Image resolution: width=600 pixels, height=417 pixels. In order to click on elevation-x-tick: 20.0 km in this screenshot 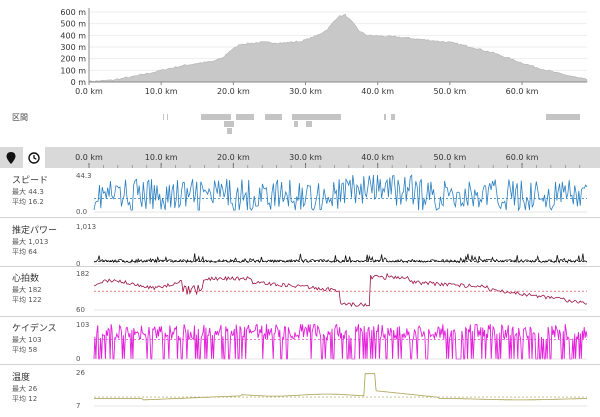, I will do `click(233, 91)`.